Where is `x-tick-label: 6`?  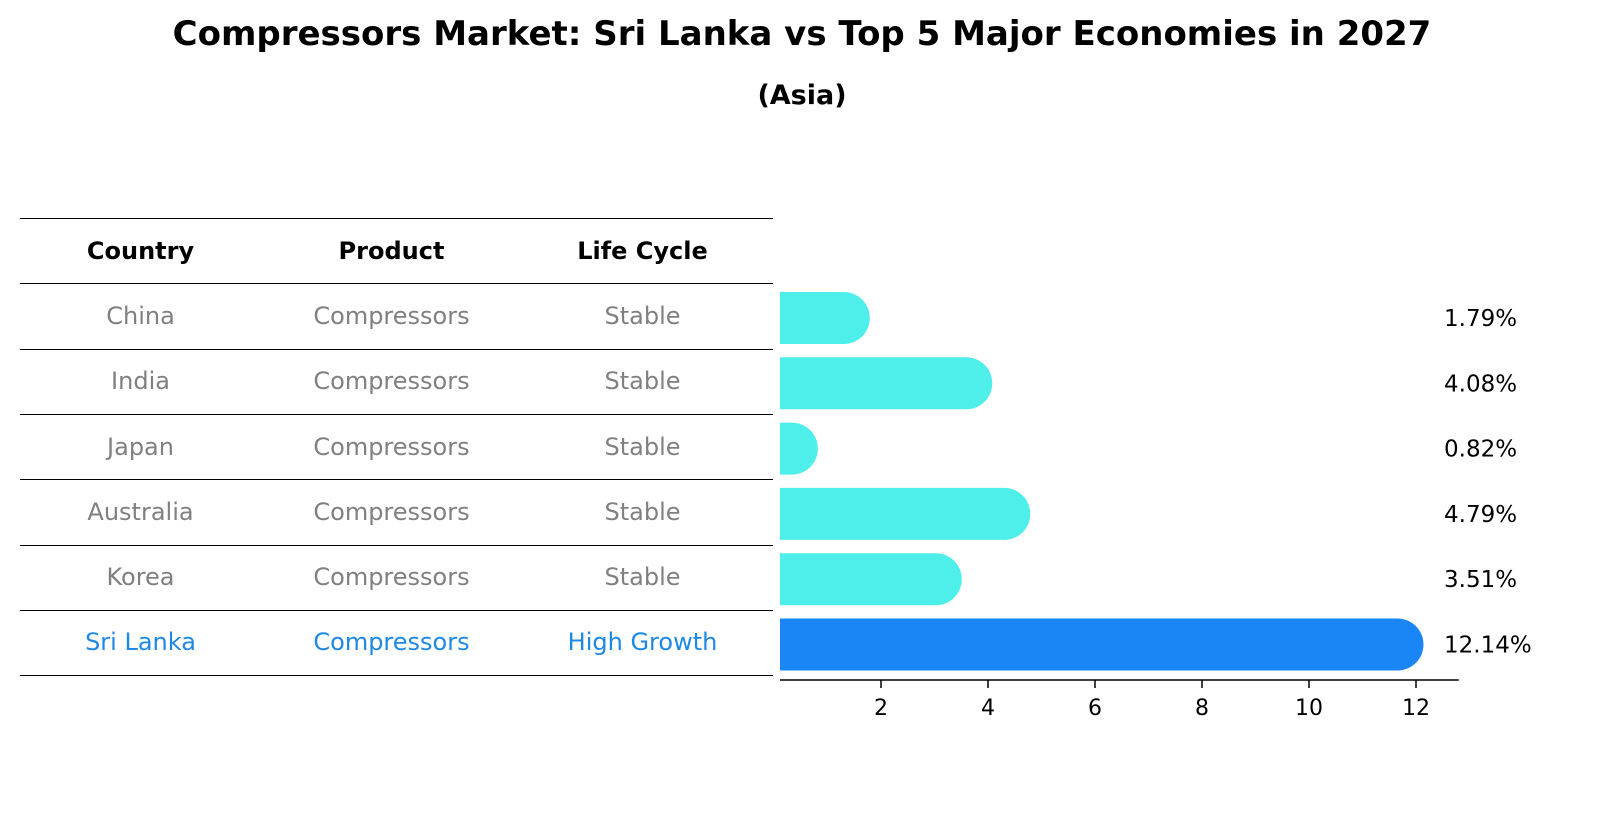
x-tick-label: 6 is located at coordinates (1095, 708).